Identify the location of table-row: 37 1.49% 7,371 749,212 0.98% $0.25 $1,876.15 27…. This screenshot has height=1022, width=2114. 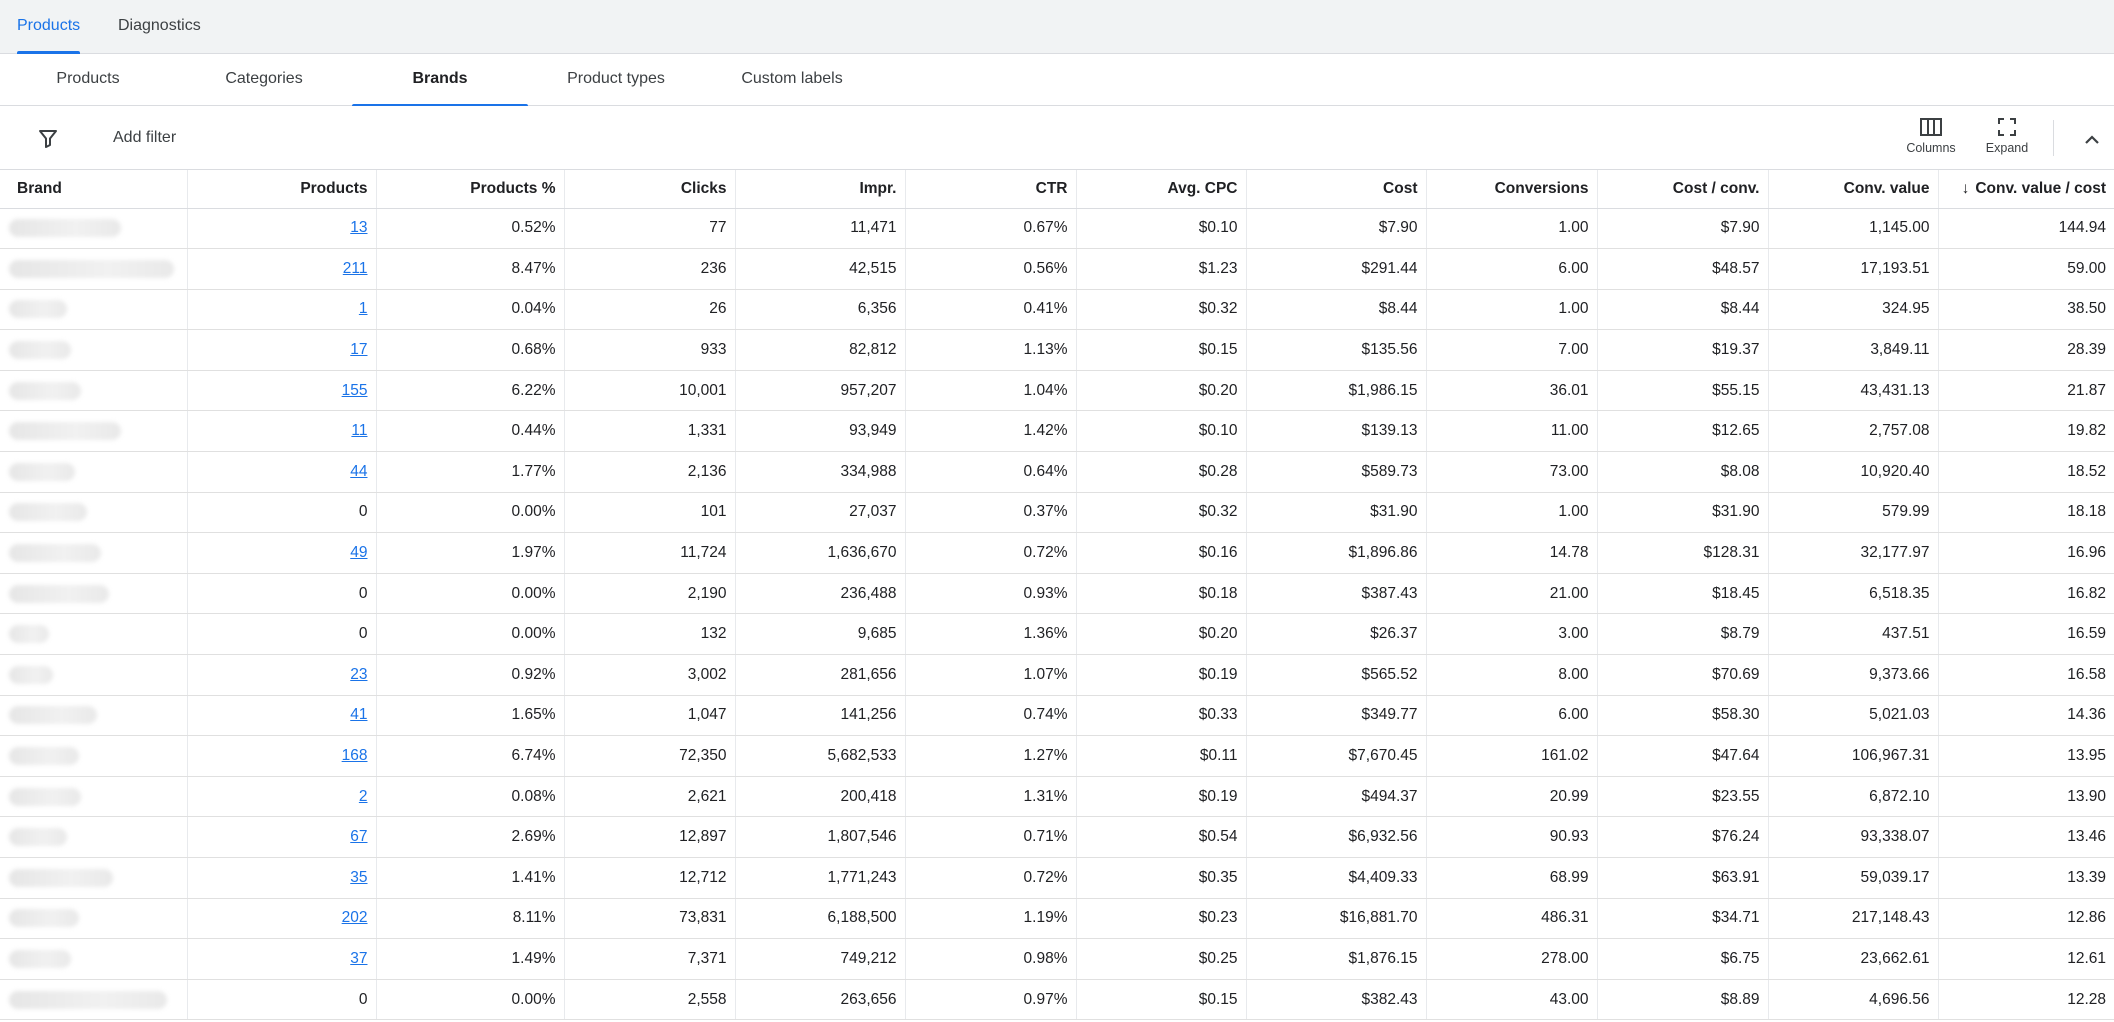
(1057, 959).